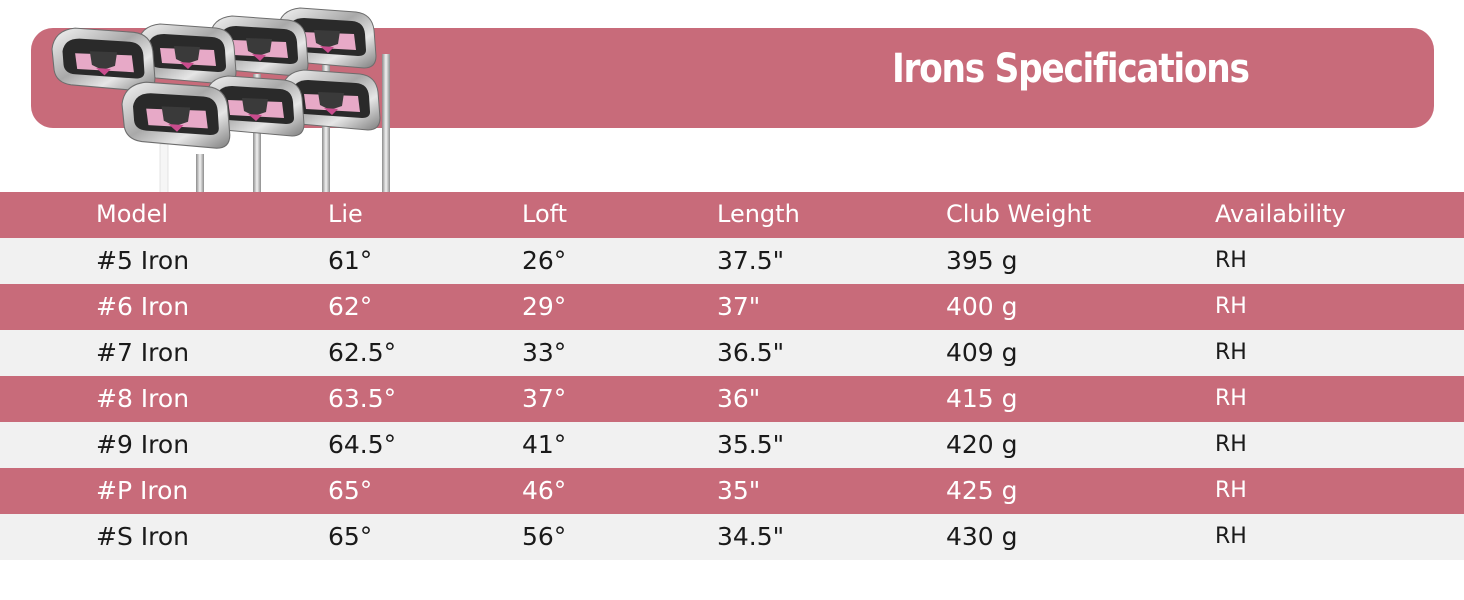 The image size is (1464, 600). Describe the element at coordinates (982, 260) in the screenshot. I see `cell-club-weight: 395 g` at that location.